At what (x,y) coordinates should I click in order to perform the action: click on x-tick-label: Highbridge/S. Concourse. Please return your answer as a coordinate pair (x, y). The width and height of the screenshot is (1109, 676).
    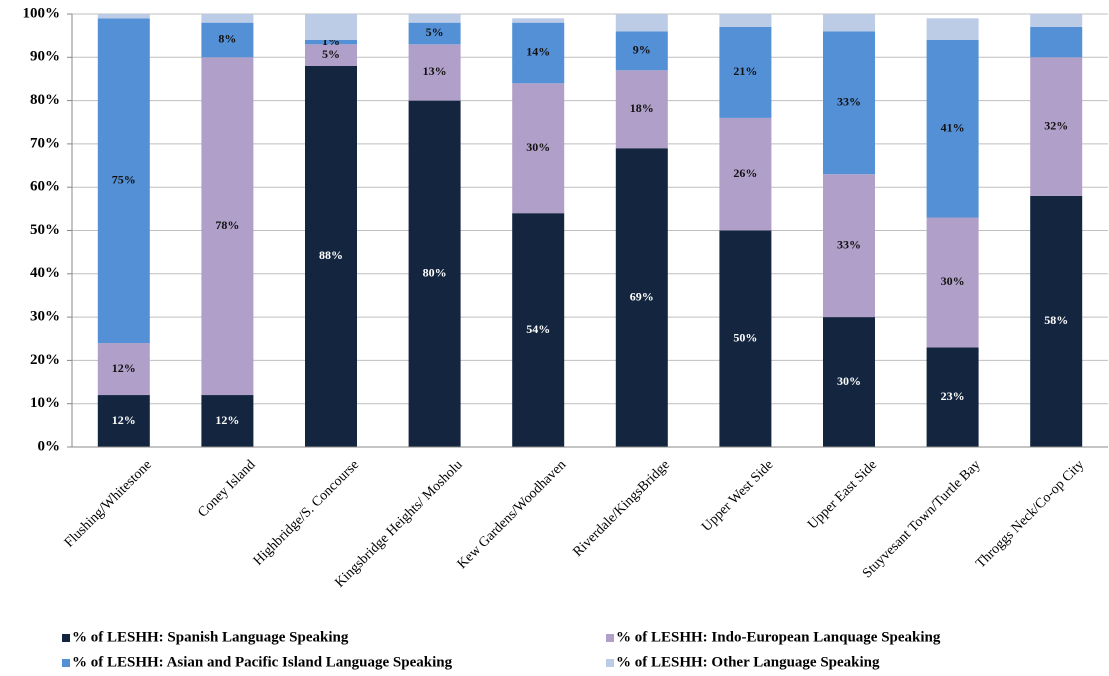
    Looking at the image, I should click on (306, 512).